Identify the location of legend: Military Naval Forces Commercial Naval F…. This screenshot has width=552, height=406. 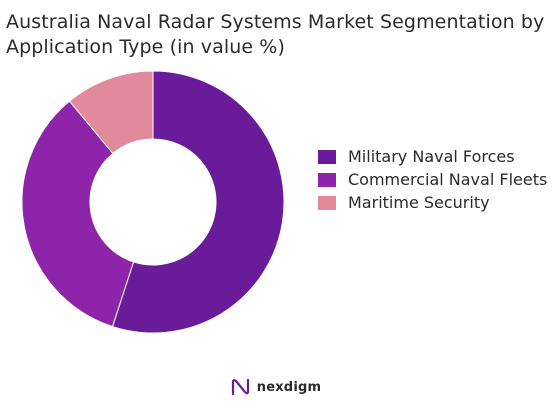
(433, 180).